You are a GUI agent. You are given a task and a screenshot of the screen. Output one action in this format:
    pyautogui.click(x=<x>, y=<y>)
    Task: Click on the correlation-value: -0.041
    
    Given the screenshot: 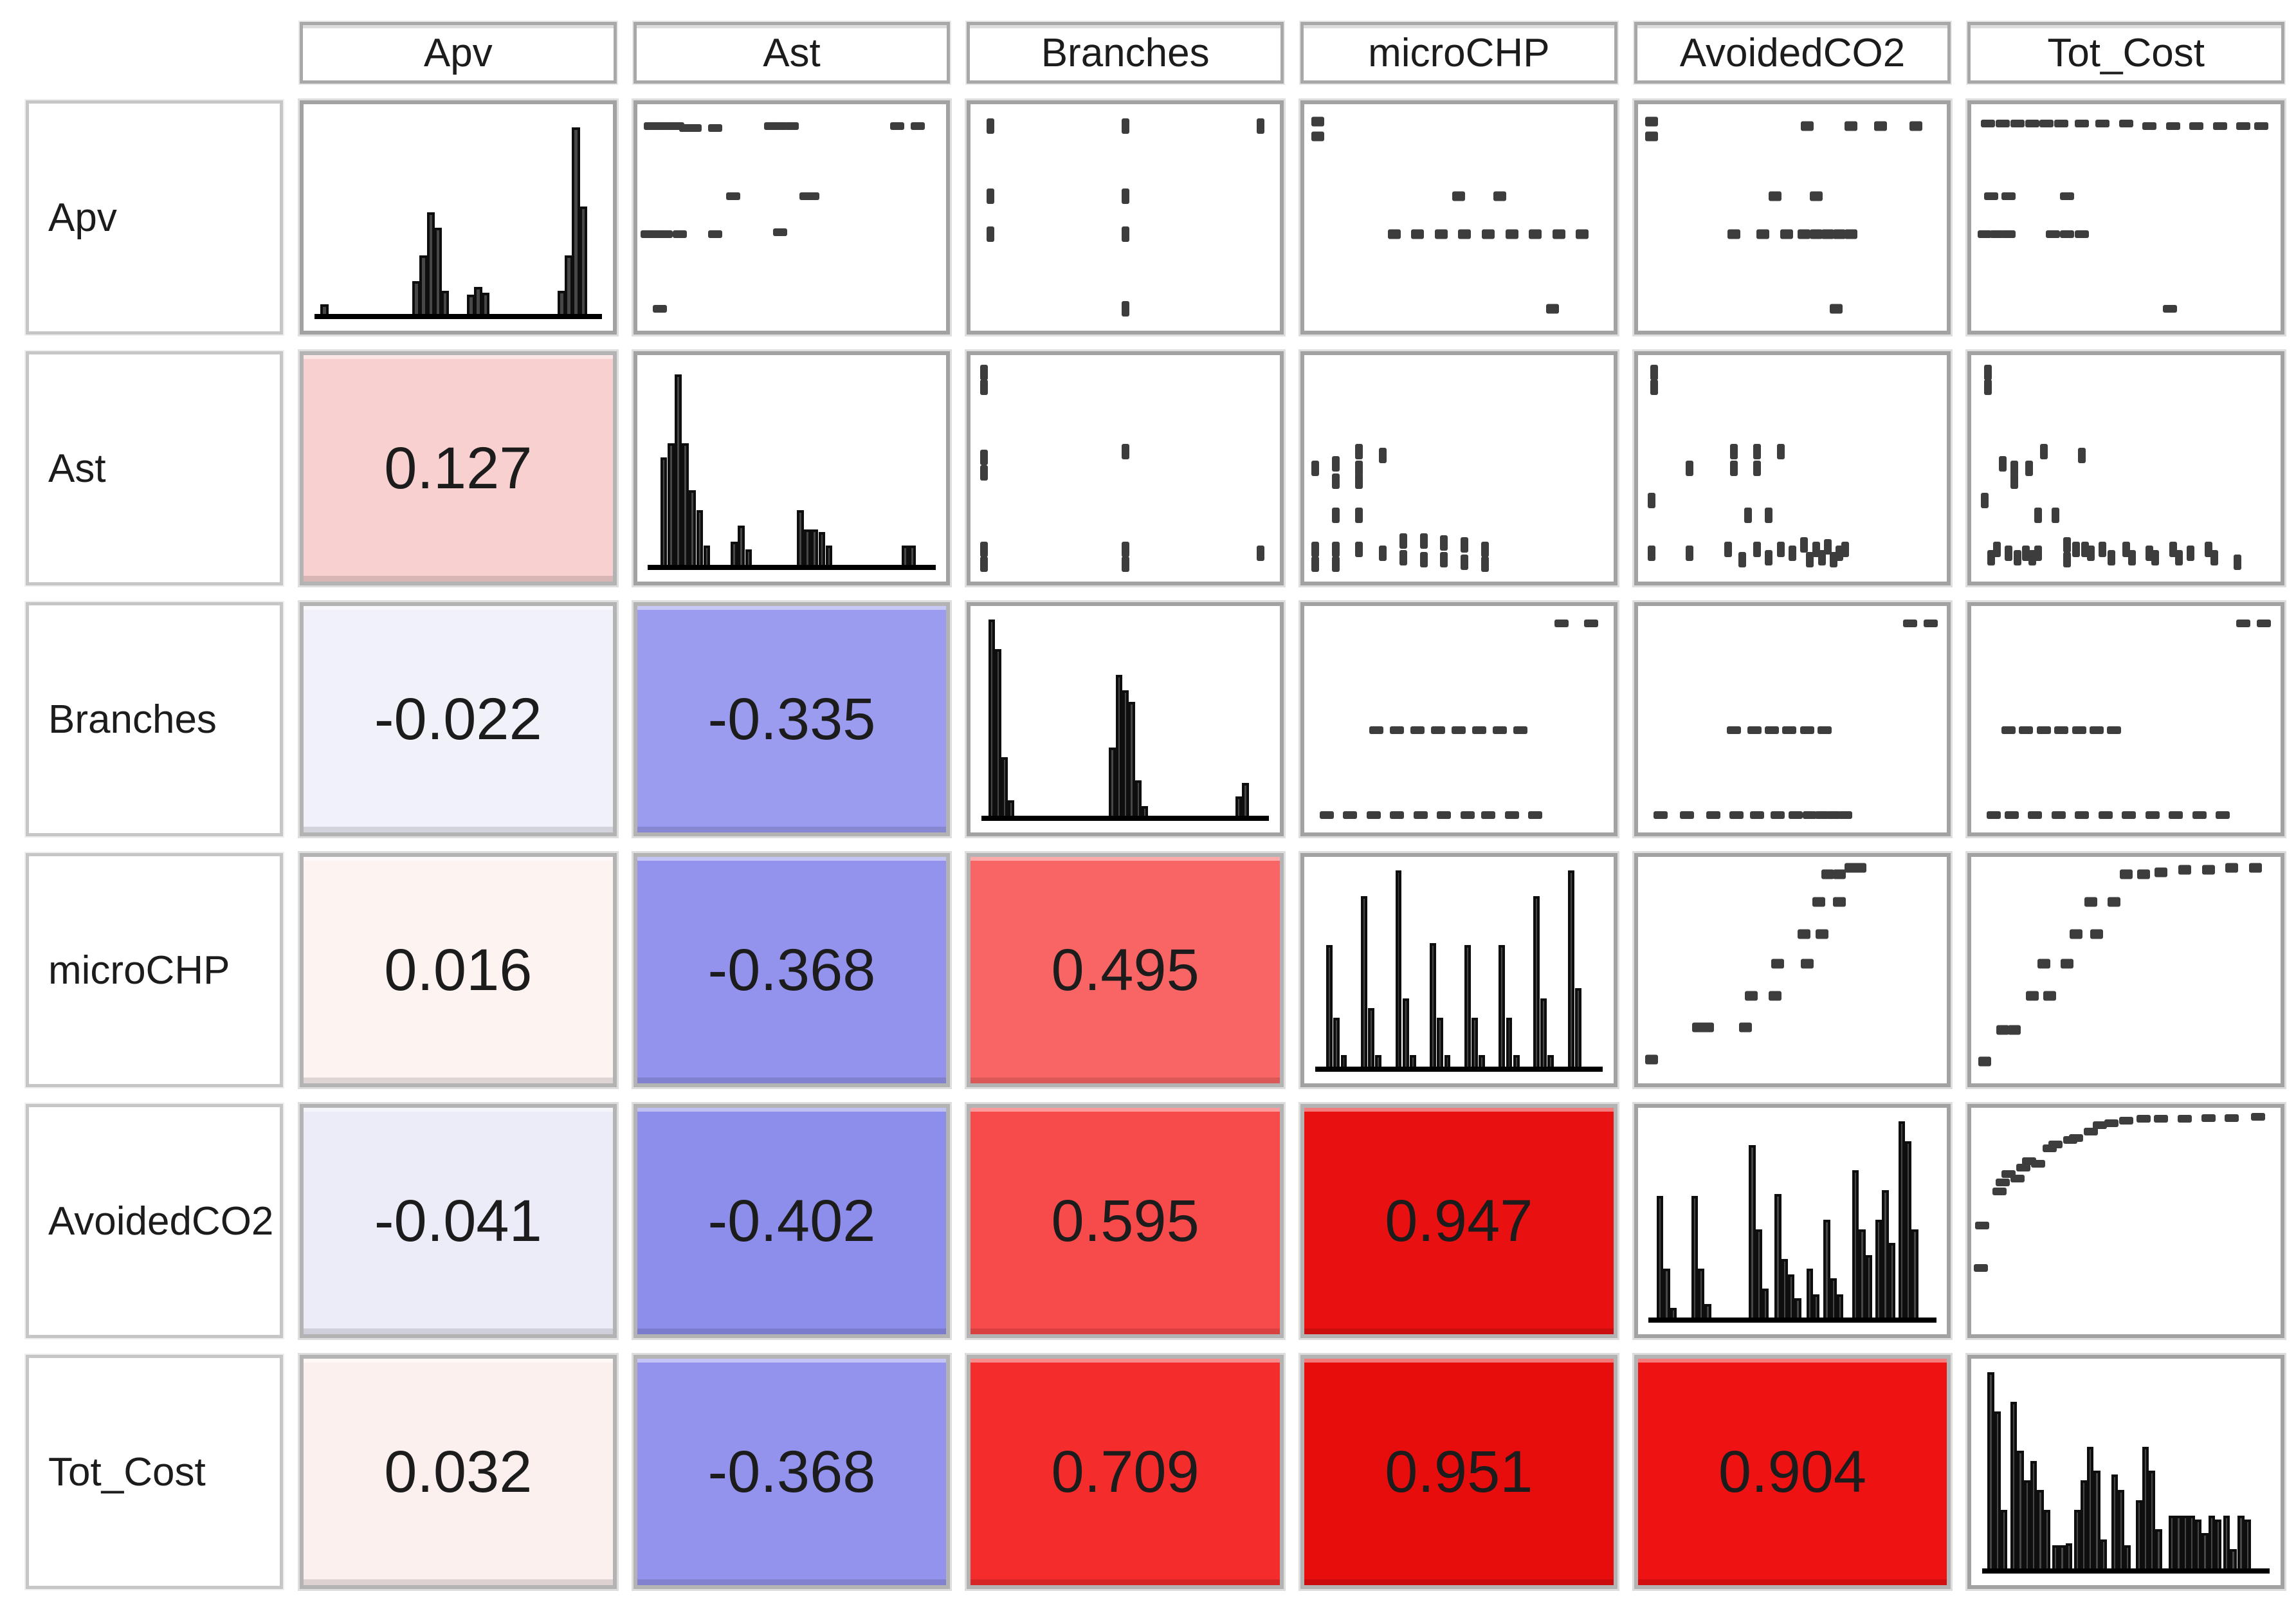 What is the action you would take?
    pyautogui.click(x=458, y=1221)
    